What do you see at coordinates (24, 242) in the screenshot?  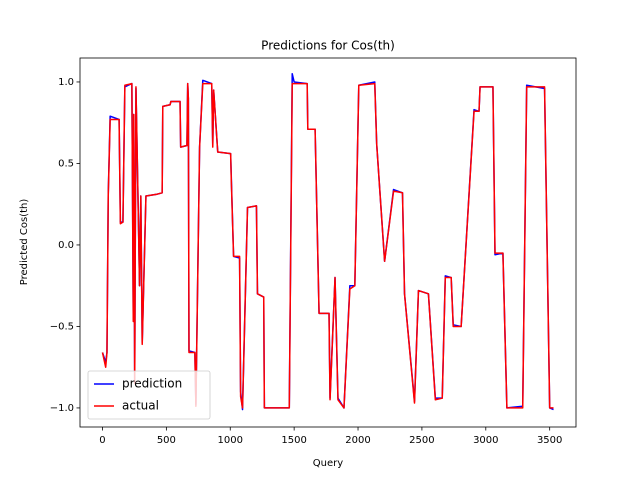 I see `y-axis-label: Predicted Cos(th)` at bounding box center [24, 242].